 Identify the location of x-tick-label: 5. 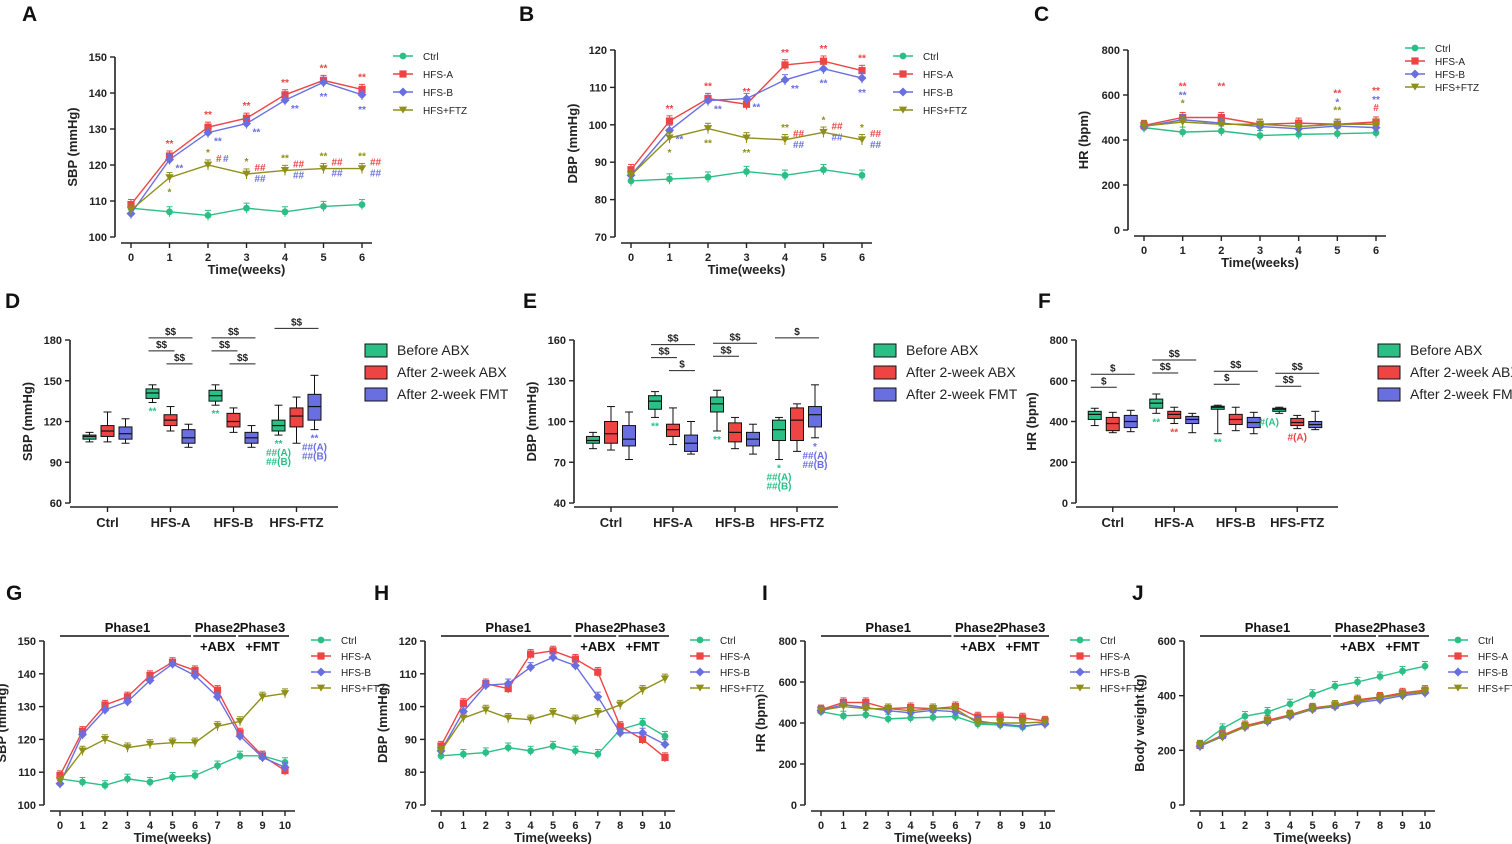
(1312, 826).